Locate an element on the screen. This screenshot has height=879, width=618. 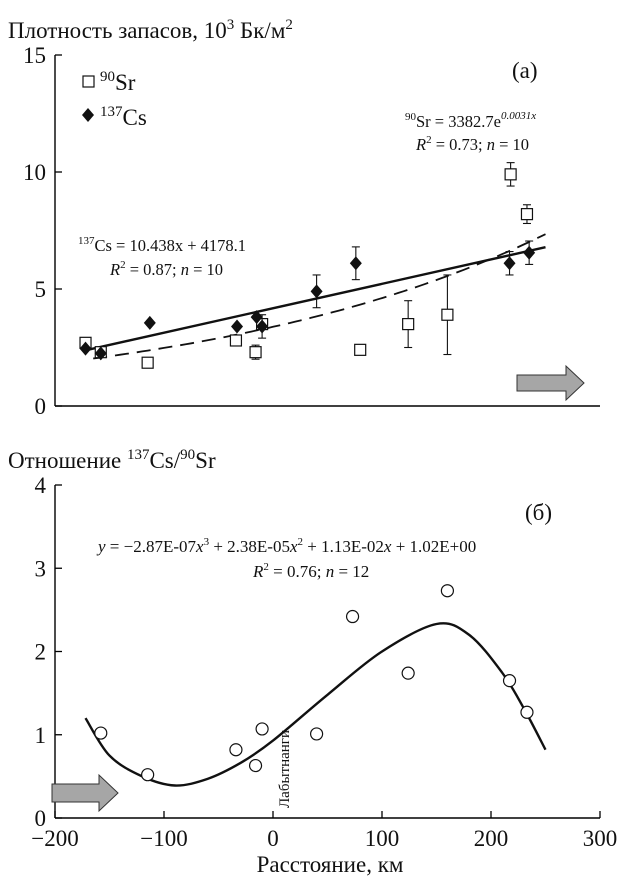
panel-a-legend: 90Sr 137Cs is located at coordinates (114, 99).